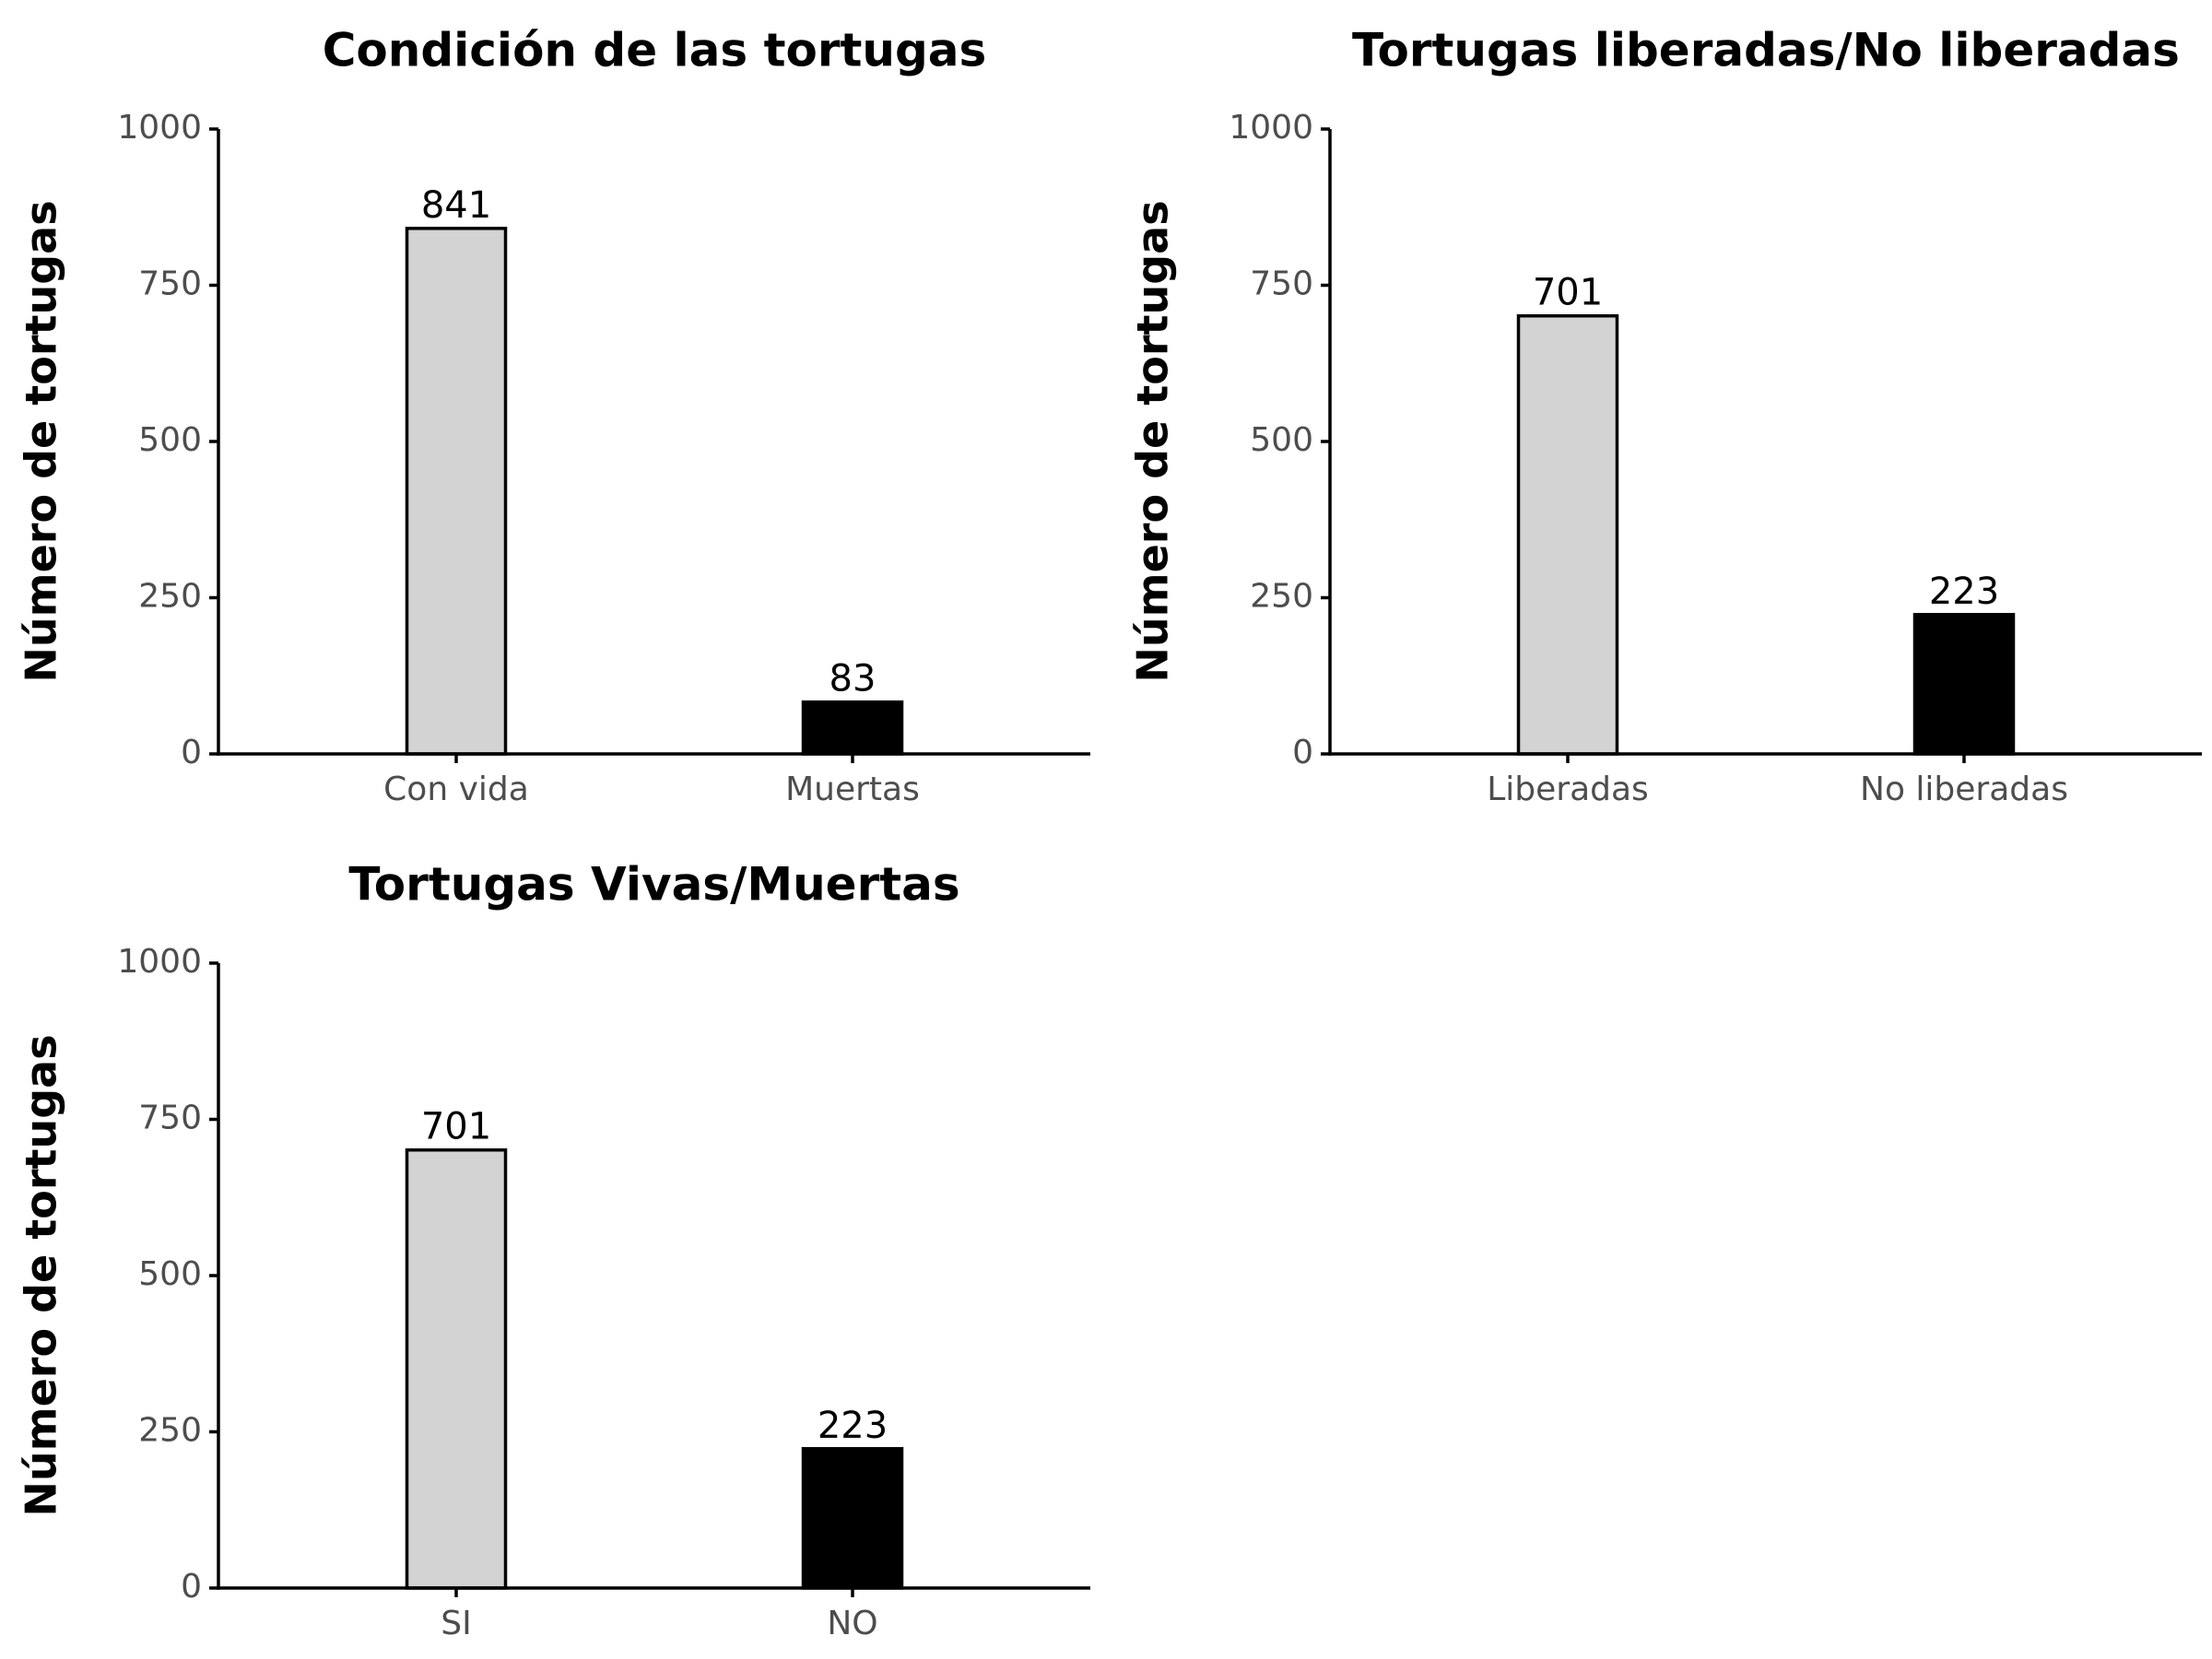 This screenshot has width=2212, height=1659. Describe the element at coordinates (852, 1623) in the screenshot. I see `x-tick-label: NO` at that location.